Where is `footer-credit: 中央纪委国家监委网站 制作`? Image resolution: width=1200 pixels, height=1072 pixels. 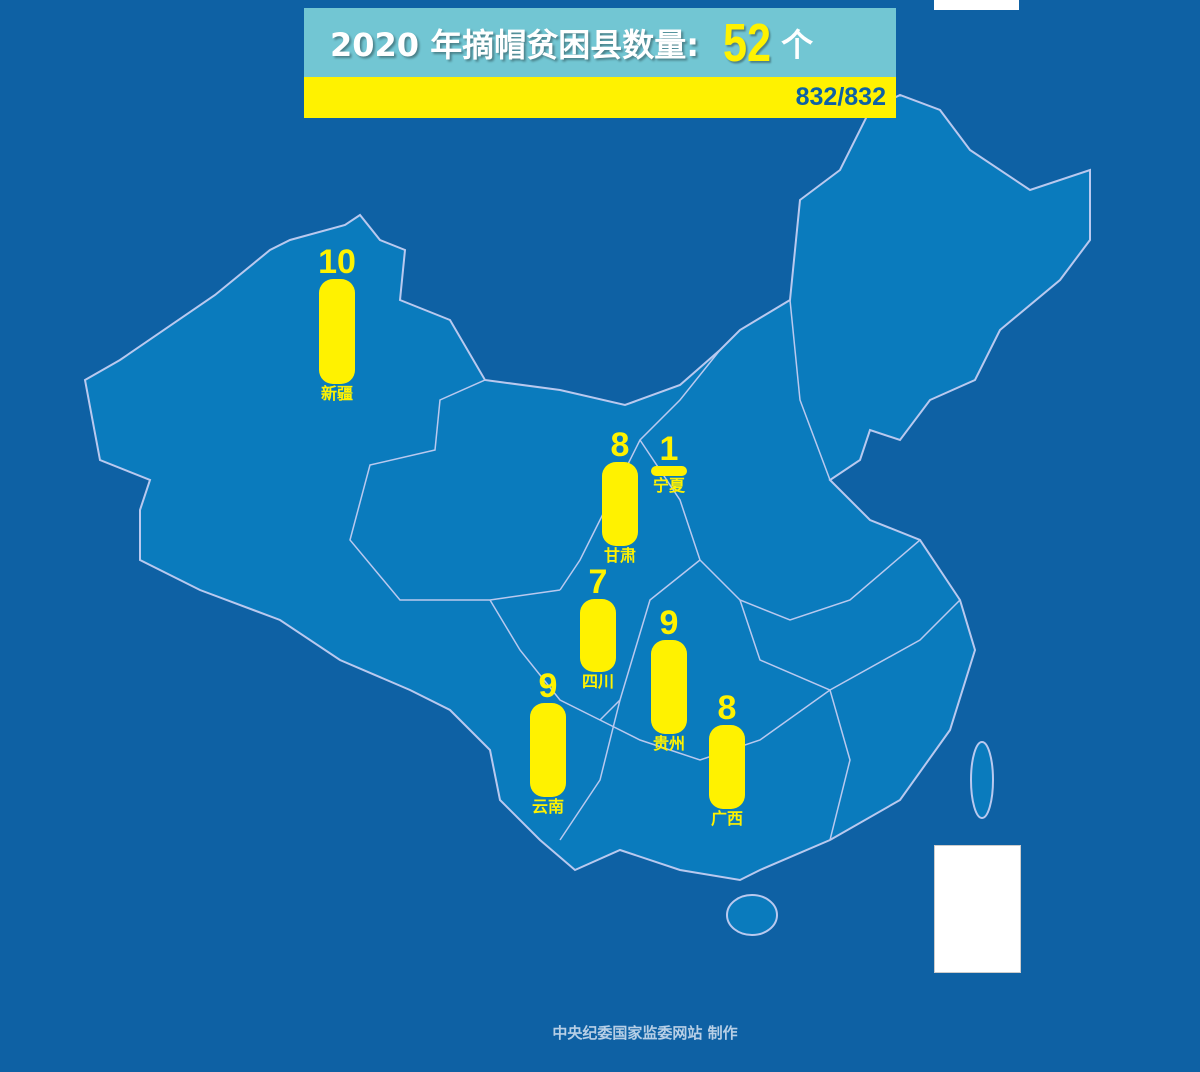
footer-credit: 中央纪委国家监委网站 制作 is located at coordinates (645, 1033).